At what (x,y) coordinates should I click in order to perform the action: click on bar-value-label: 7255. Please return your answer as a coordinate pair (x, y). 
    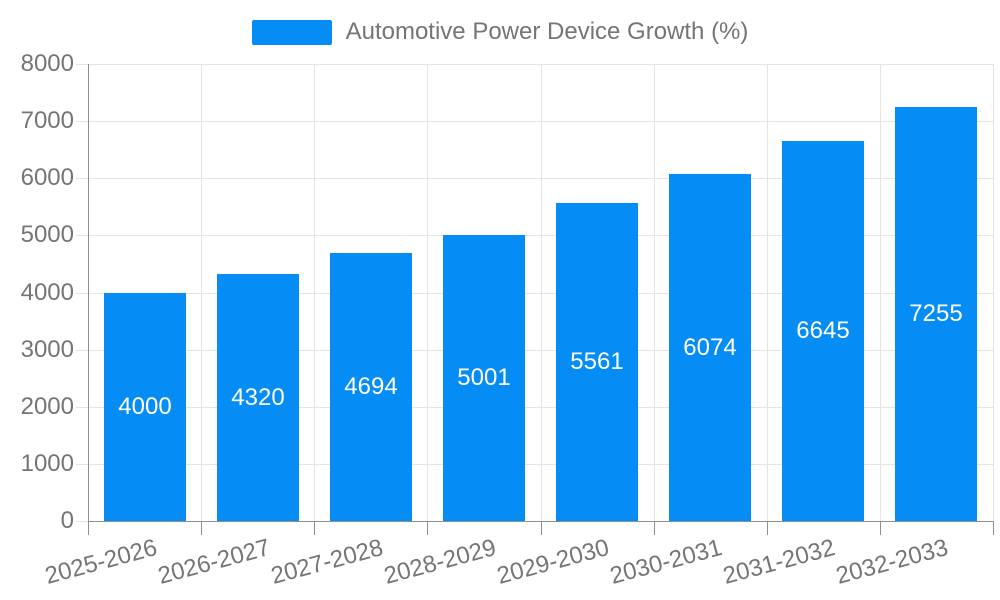
    Looking at the image, I should click on (936, 313).